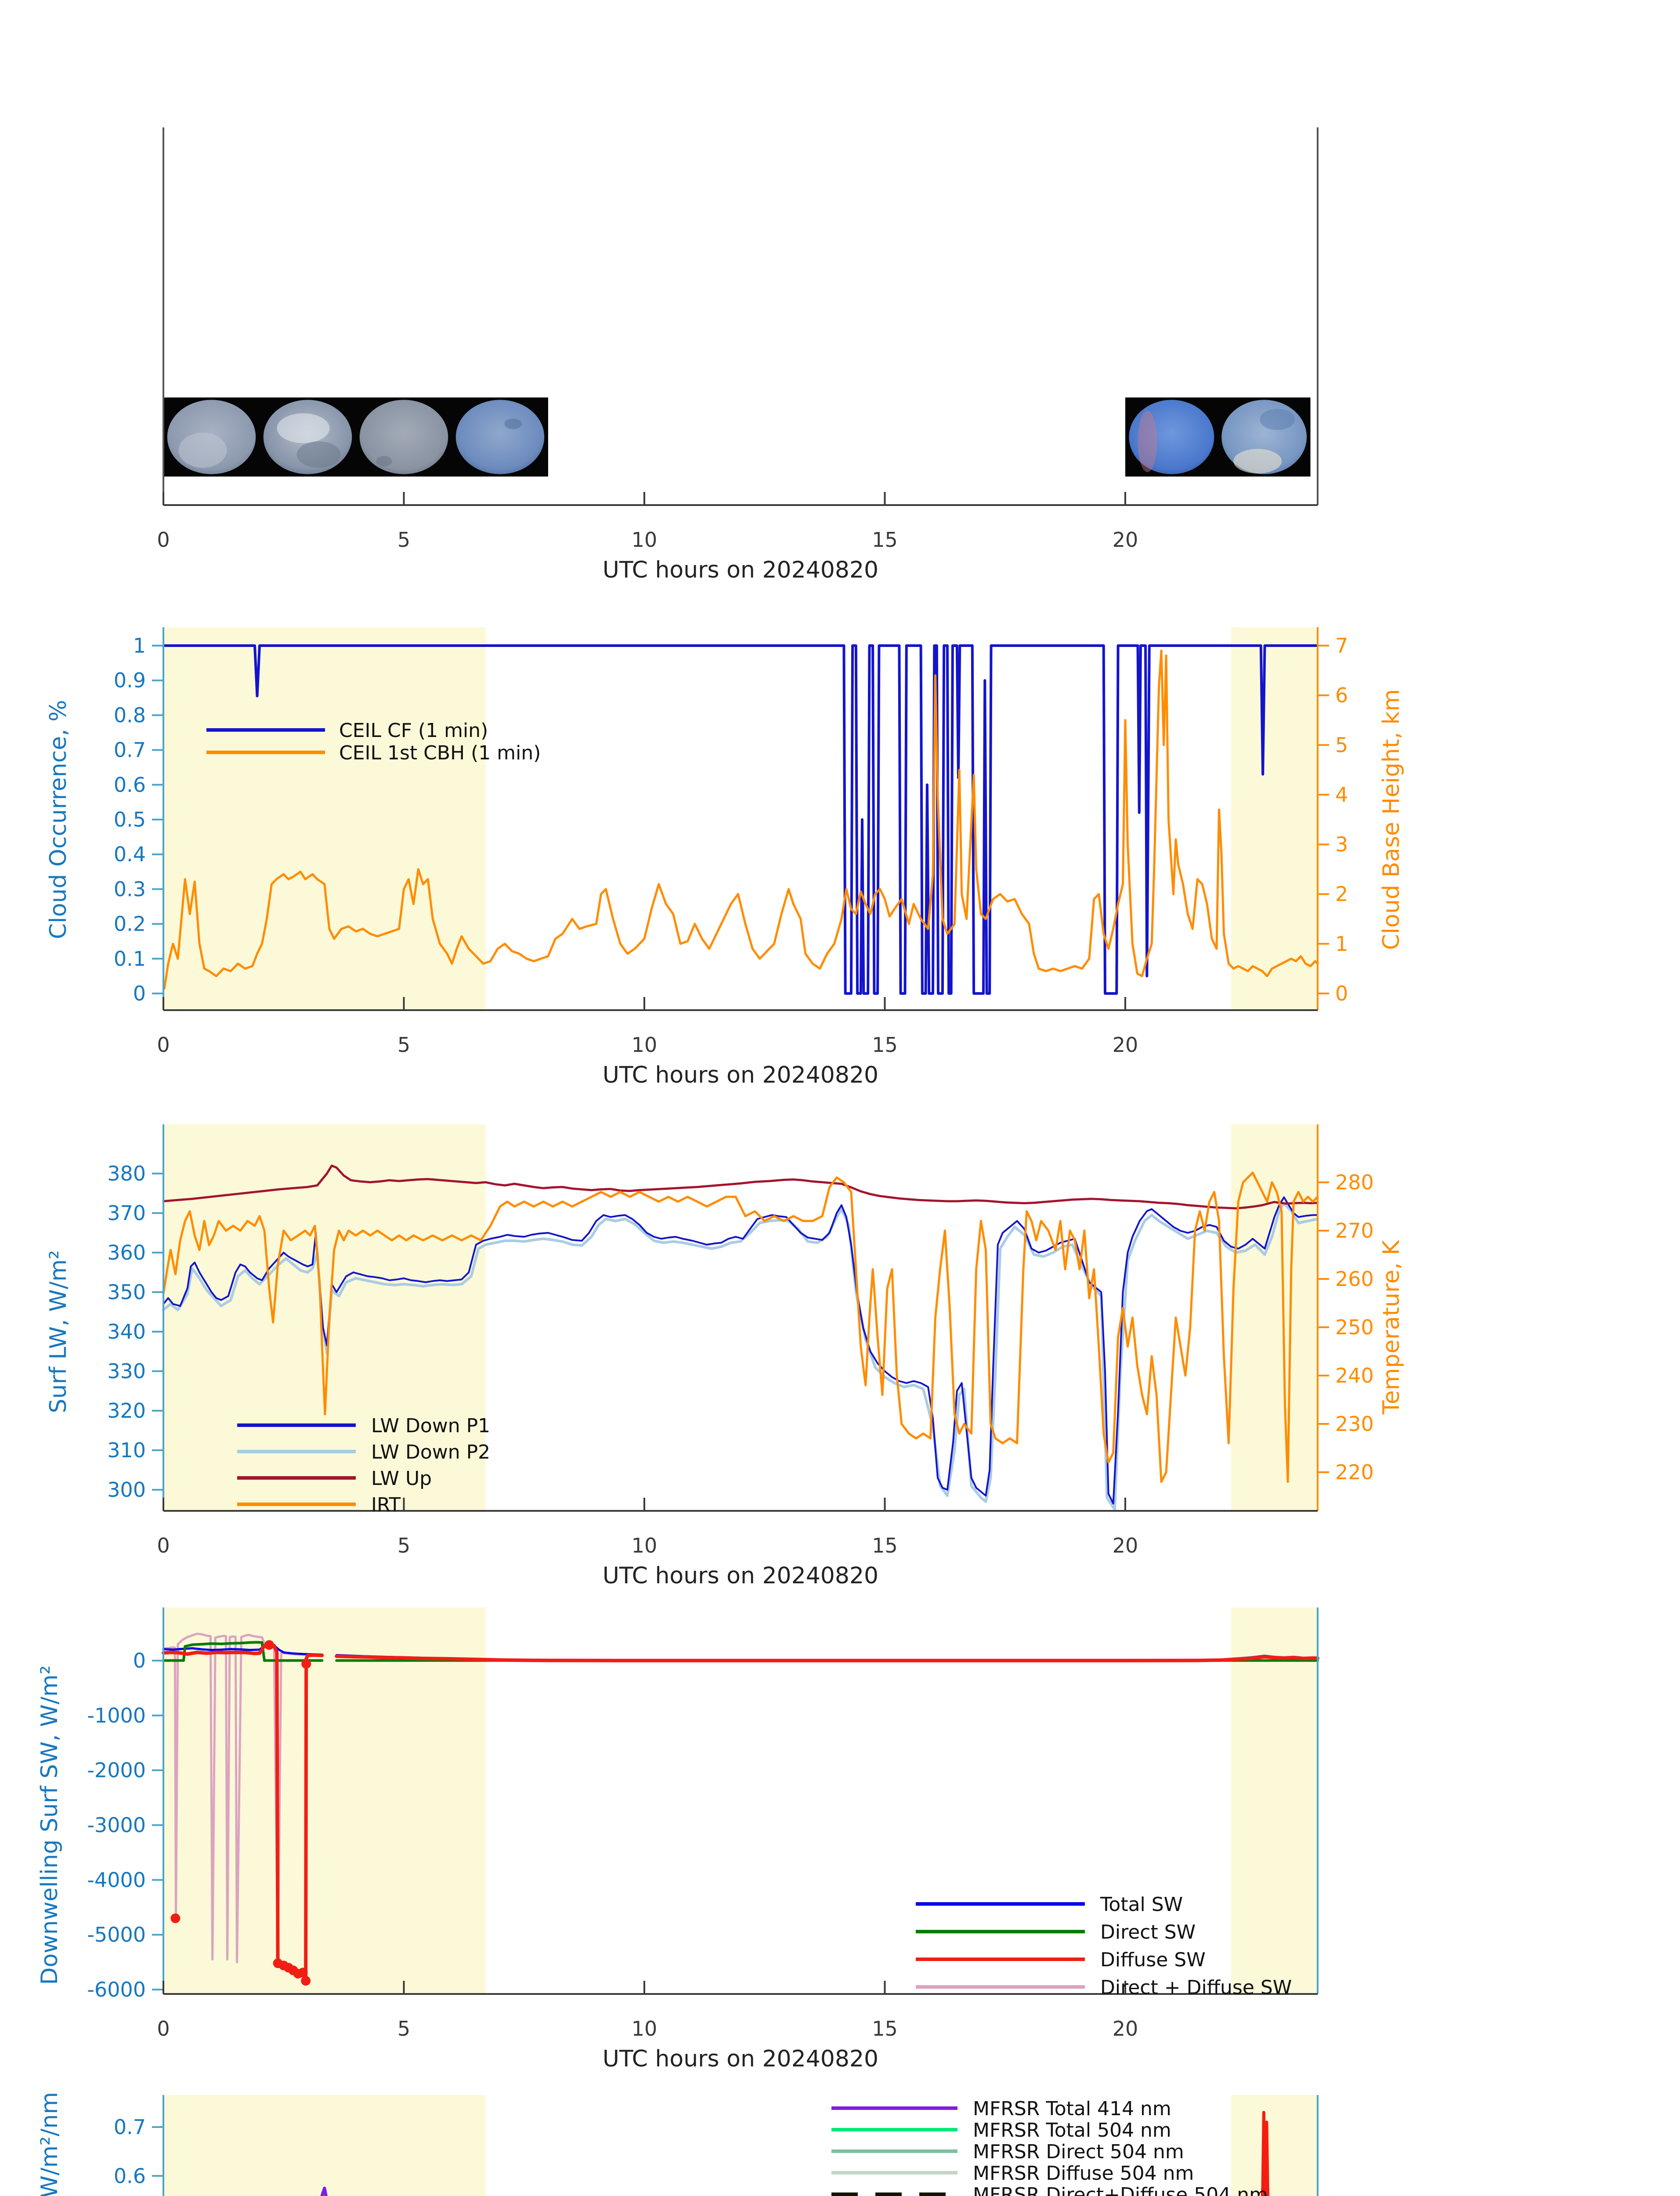  I want to click on left-axis-title: Surf LW, W/m², so click(59, 1331).